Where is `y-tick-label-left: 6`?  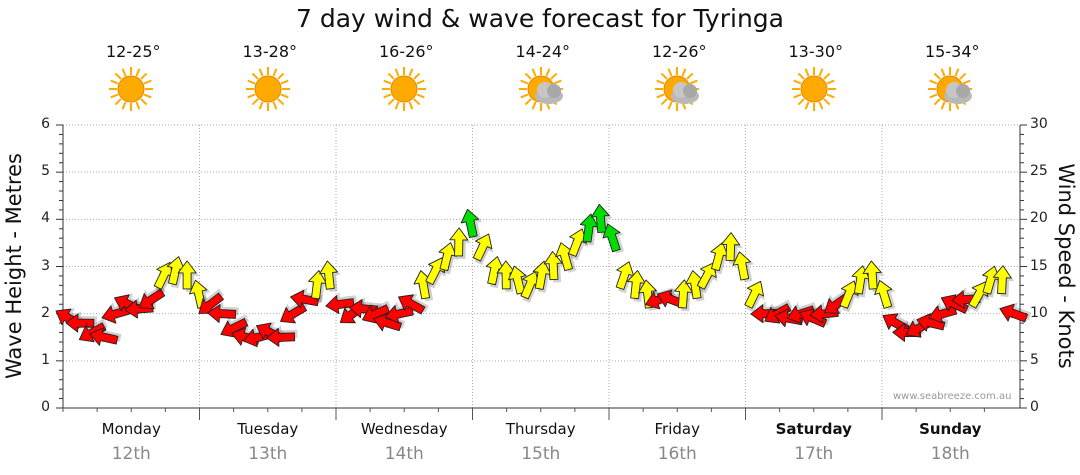
y-tick-label-left: 6 is located at coordinates (45, 124).